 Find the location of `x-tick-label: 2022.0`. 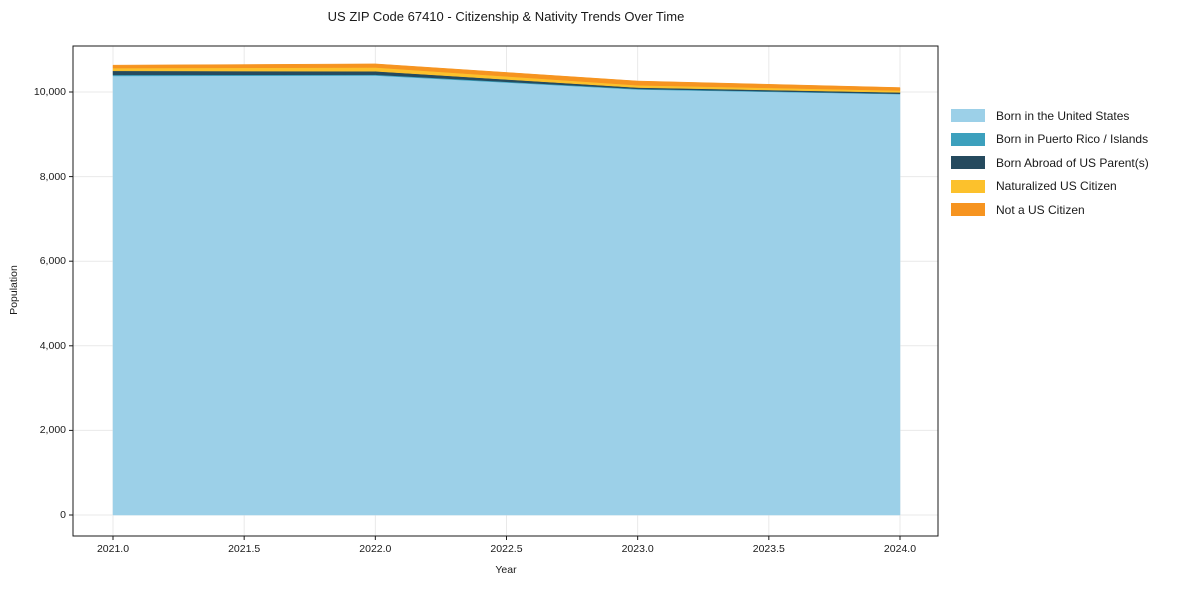

x-tick-label: 2022.0 is located at coordinates (375, 549).